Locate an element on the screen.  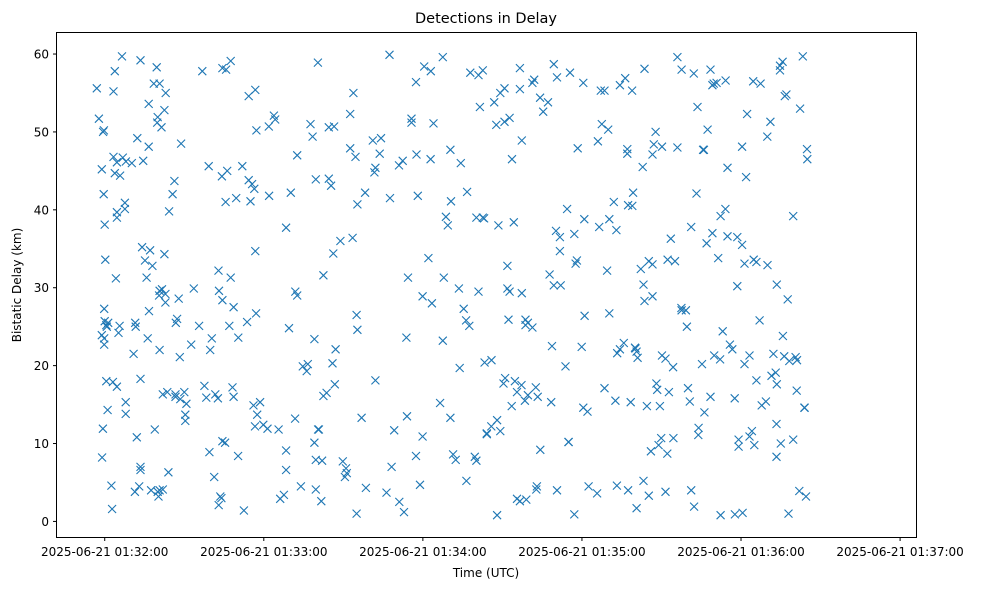
x-axis-label: Time (UTC) is located at coordinates (485, 573).